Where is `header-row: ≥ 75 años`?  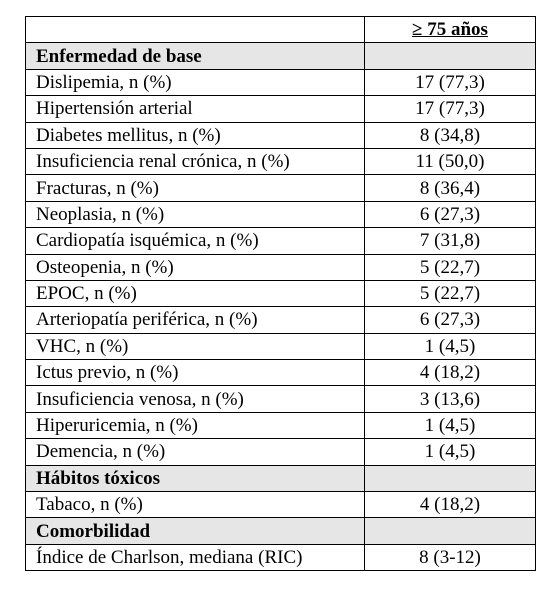
header-row: ≥ 75 años is located at coordinates (280, 29).